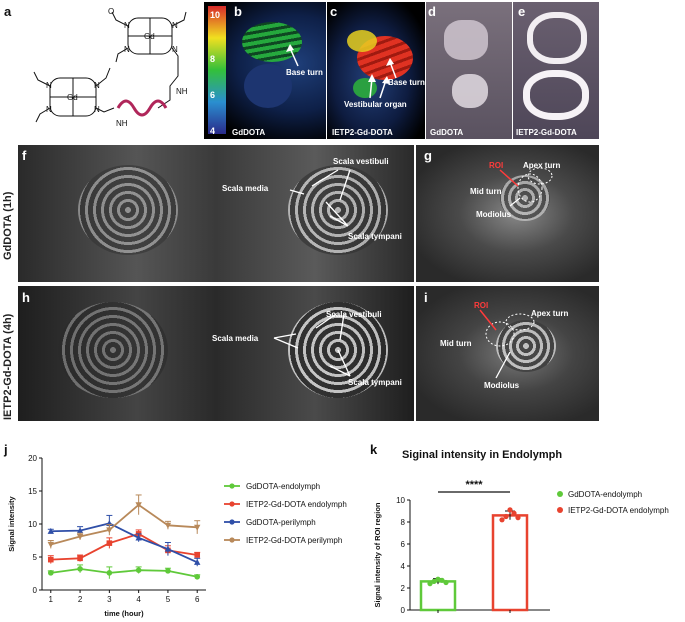 This screenshot has width=685, height=622. Describe the element at coordinates (245, 188) in the screenshot. I see `panel-f-scala-media: Scala media` at that location.